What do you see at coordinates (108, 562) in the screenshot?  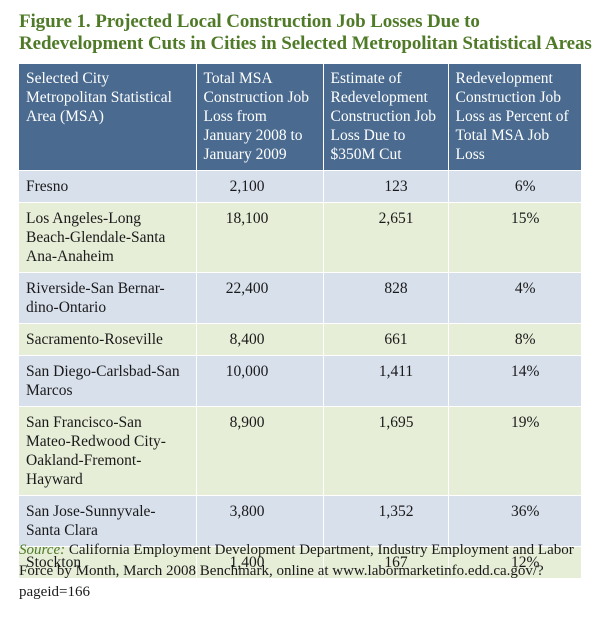 I see `msa-cell: Stockton` at bounding box center [108, 562].